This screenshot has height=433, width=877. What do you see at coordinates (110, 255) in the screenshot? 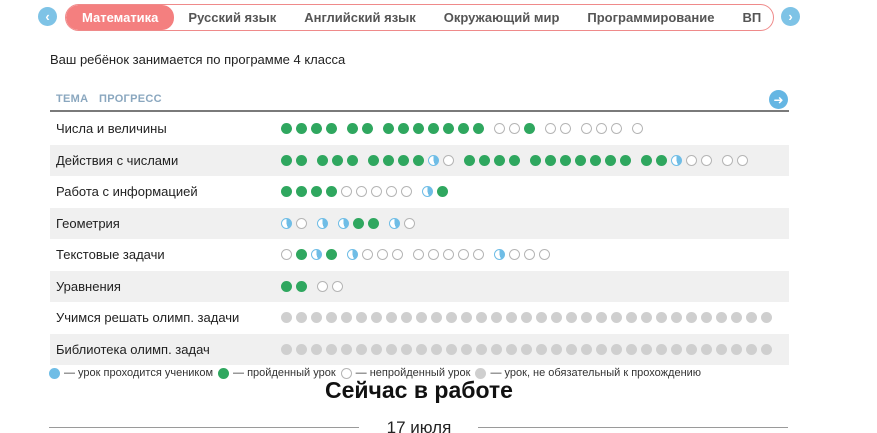
I see `topic-label: Текстовые задачи` at bounding box center [110, 255].